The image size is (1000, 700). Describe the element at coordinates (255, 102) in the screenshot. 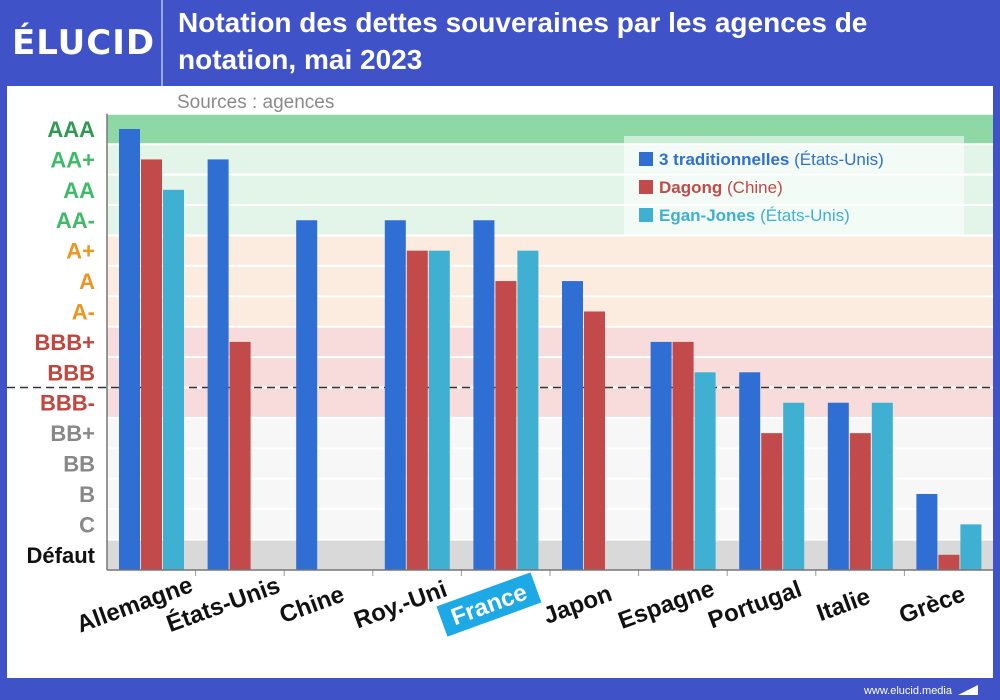

I see `chart-subtitle: Sources : agences` at that location.